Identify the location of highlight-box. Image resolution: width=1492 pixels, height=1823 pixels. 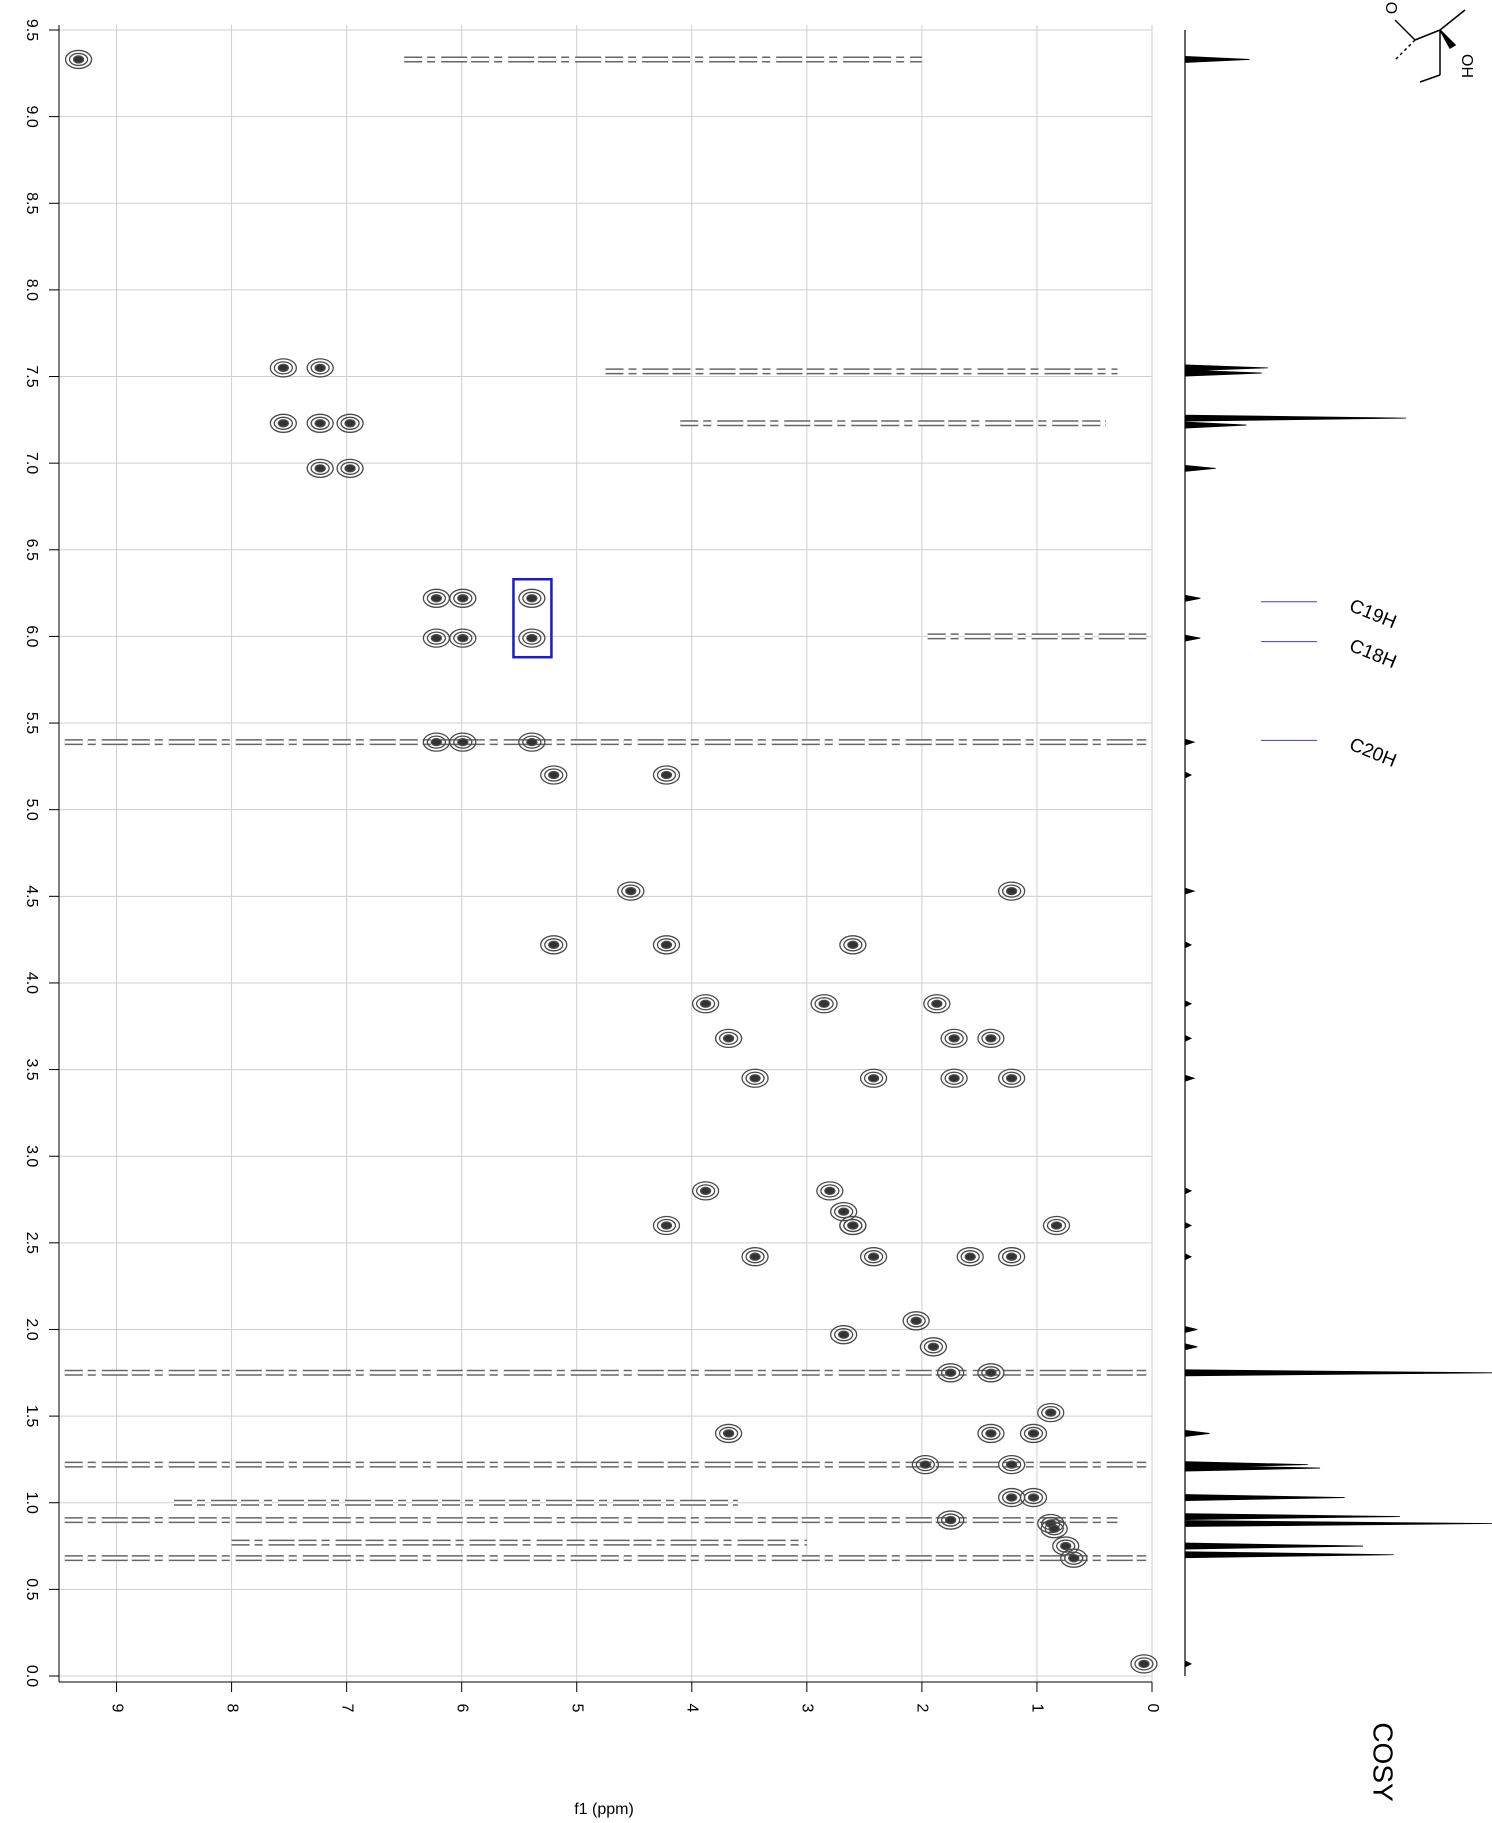
(532, 618).